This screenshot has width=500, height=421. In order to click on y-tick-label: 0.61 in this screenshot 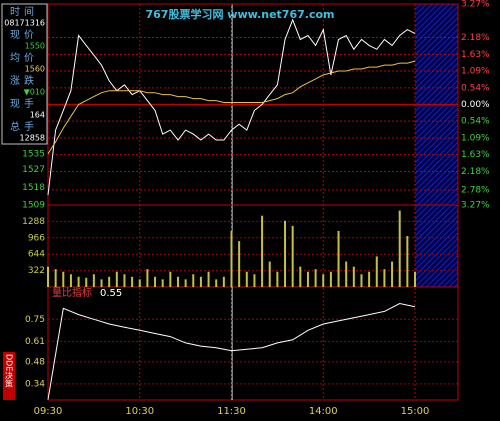, I will do `click(35, 342)`.